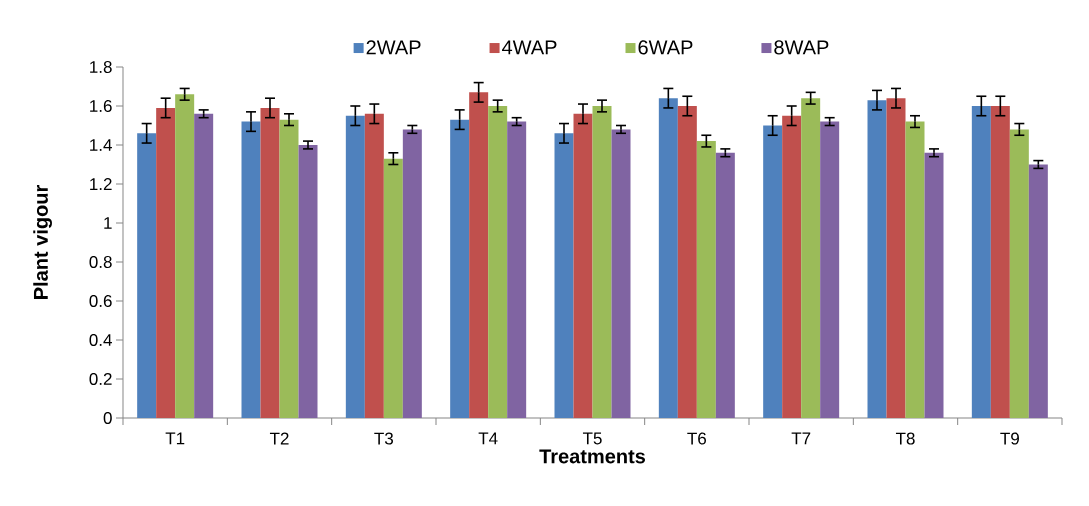 The width and height of the screenshot is (1089, 506). I want to click on legend-label: 8WAP, so click(801, 47).